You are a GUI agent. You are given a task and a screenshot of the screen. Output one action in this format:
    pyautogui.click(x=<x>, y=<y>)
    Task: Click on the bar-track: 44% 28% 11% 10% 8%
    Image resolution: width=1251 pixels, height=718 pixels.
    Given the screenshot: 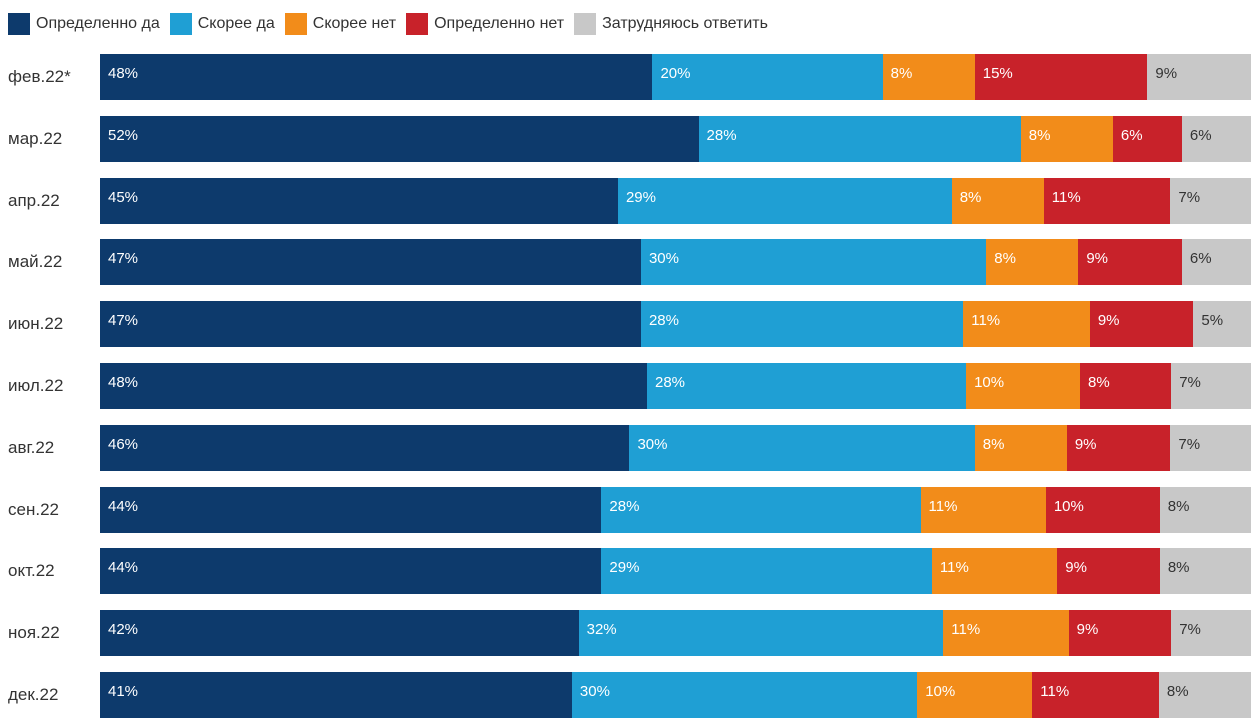 What is the action you would take?
    pyautogui.click(x=675, y=509)
    